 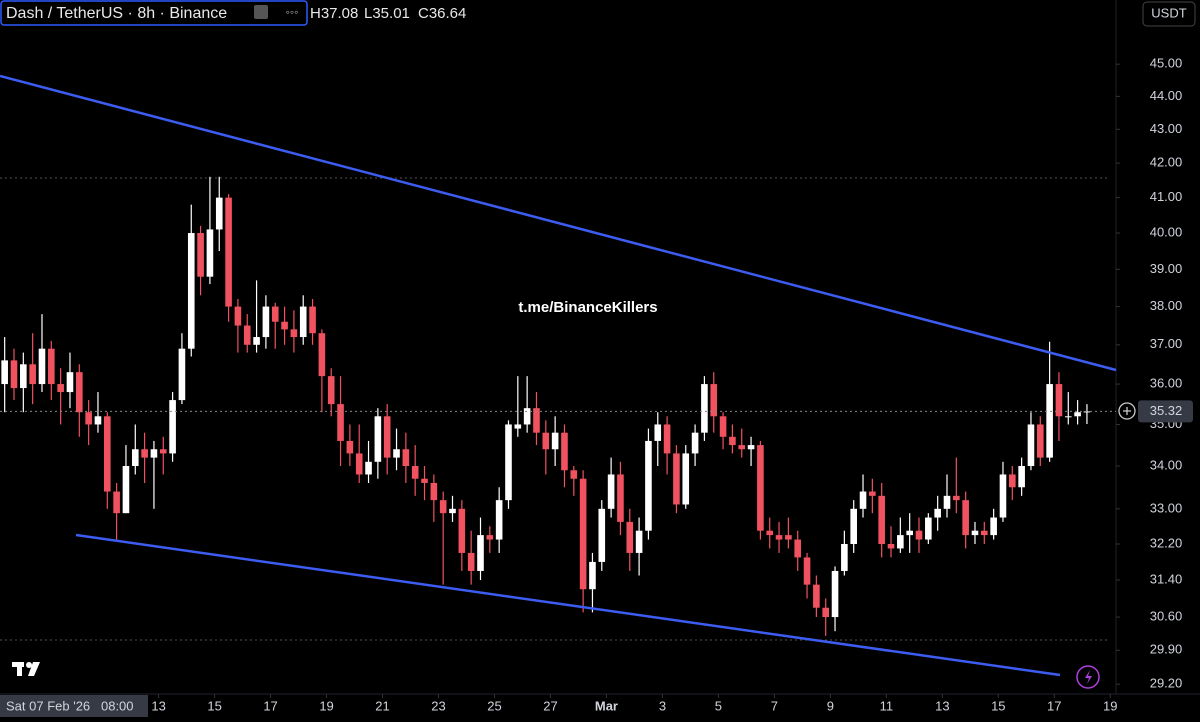 I want to click on add-alert-button, so click(x=1127, y=411).